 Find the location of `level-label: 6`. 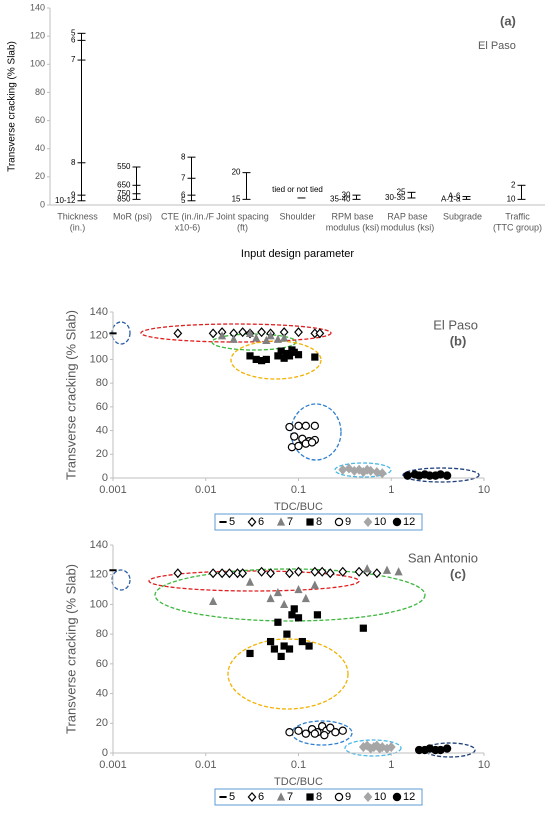

level-label: 6 is located at coordinates (73, 39).